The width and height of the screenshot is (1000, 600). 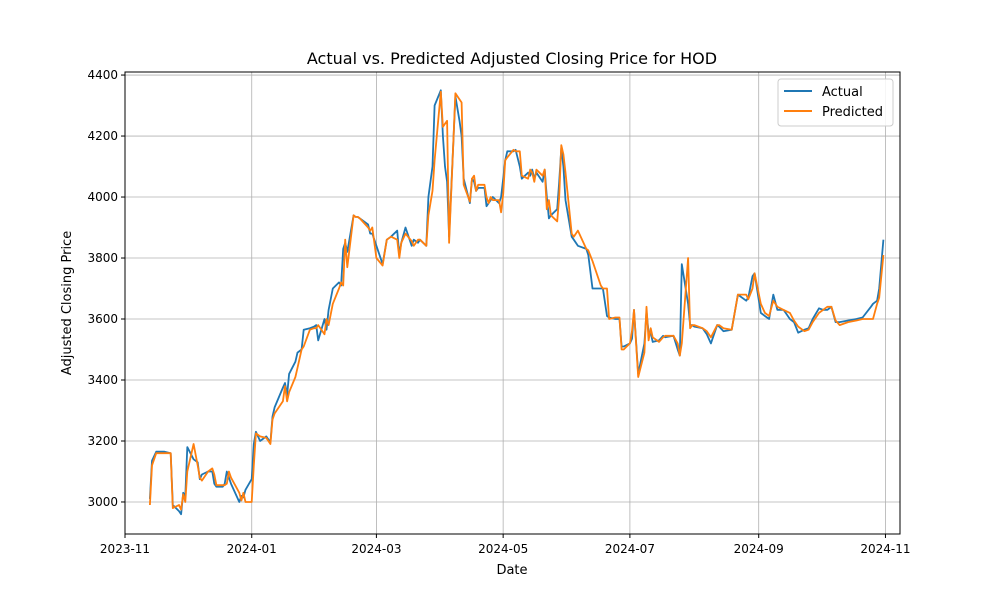 I want to click on x-axis-label: Date, so click(x=511, y=570).